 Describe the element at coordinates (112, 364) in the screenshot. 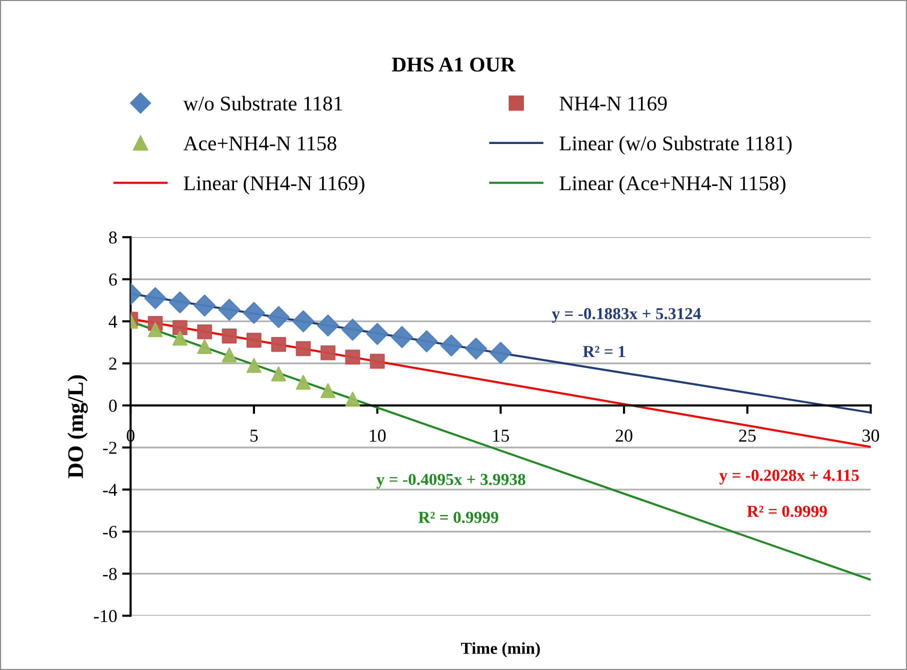

I see `y-tick-label: 2` at that location.